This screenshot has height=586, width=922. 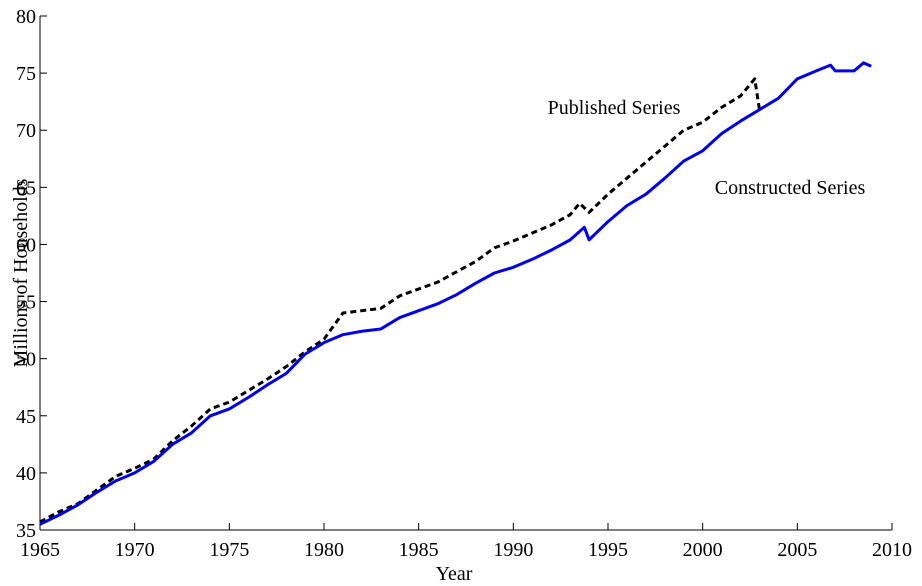 I want to click on x-tick-label: 2000, so click(x=703, y=550).